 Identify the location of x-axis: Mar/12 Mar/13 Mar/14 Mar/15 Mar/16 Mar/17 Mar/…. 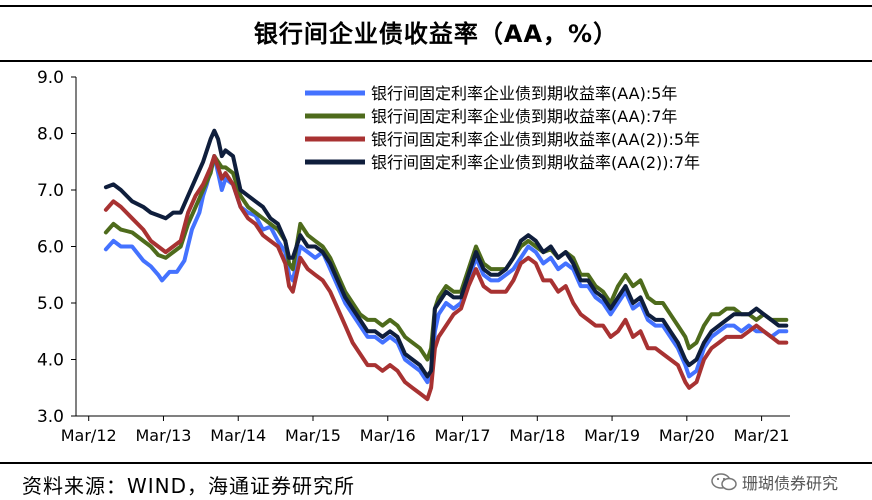
(425, 430).